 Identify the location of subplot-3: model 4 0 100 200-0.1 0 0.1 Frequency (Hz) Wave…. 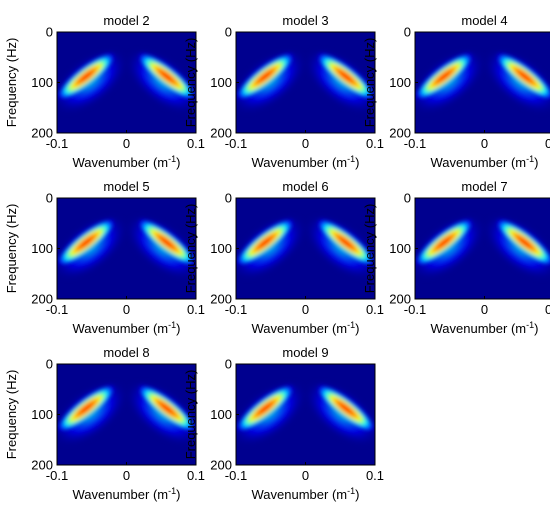
(456, 91).